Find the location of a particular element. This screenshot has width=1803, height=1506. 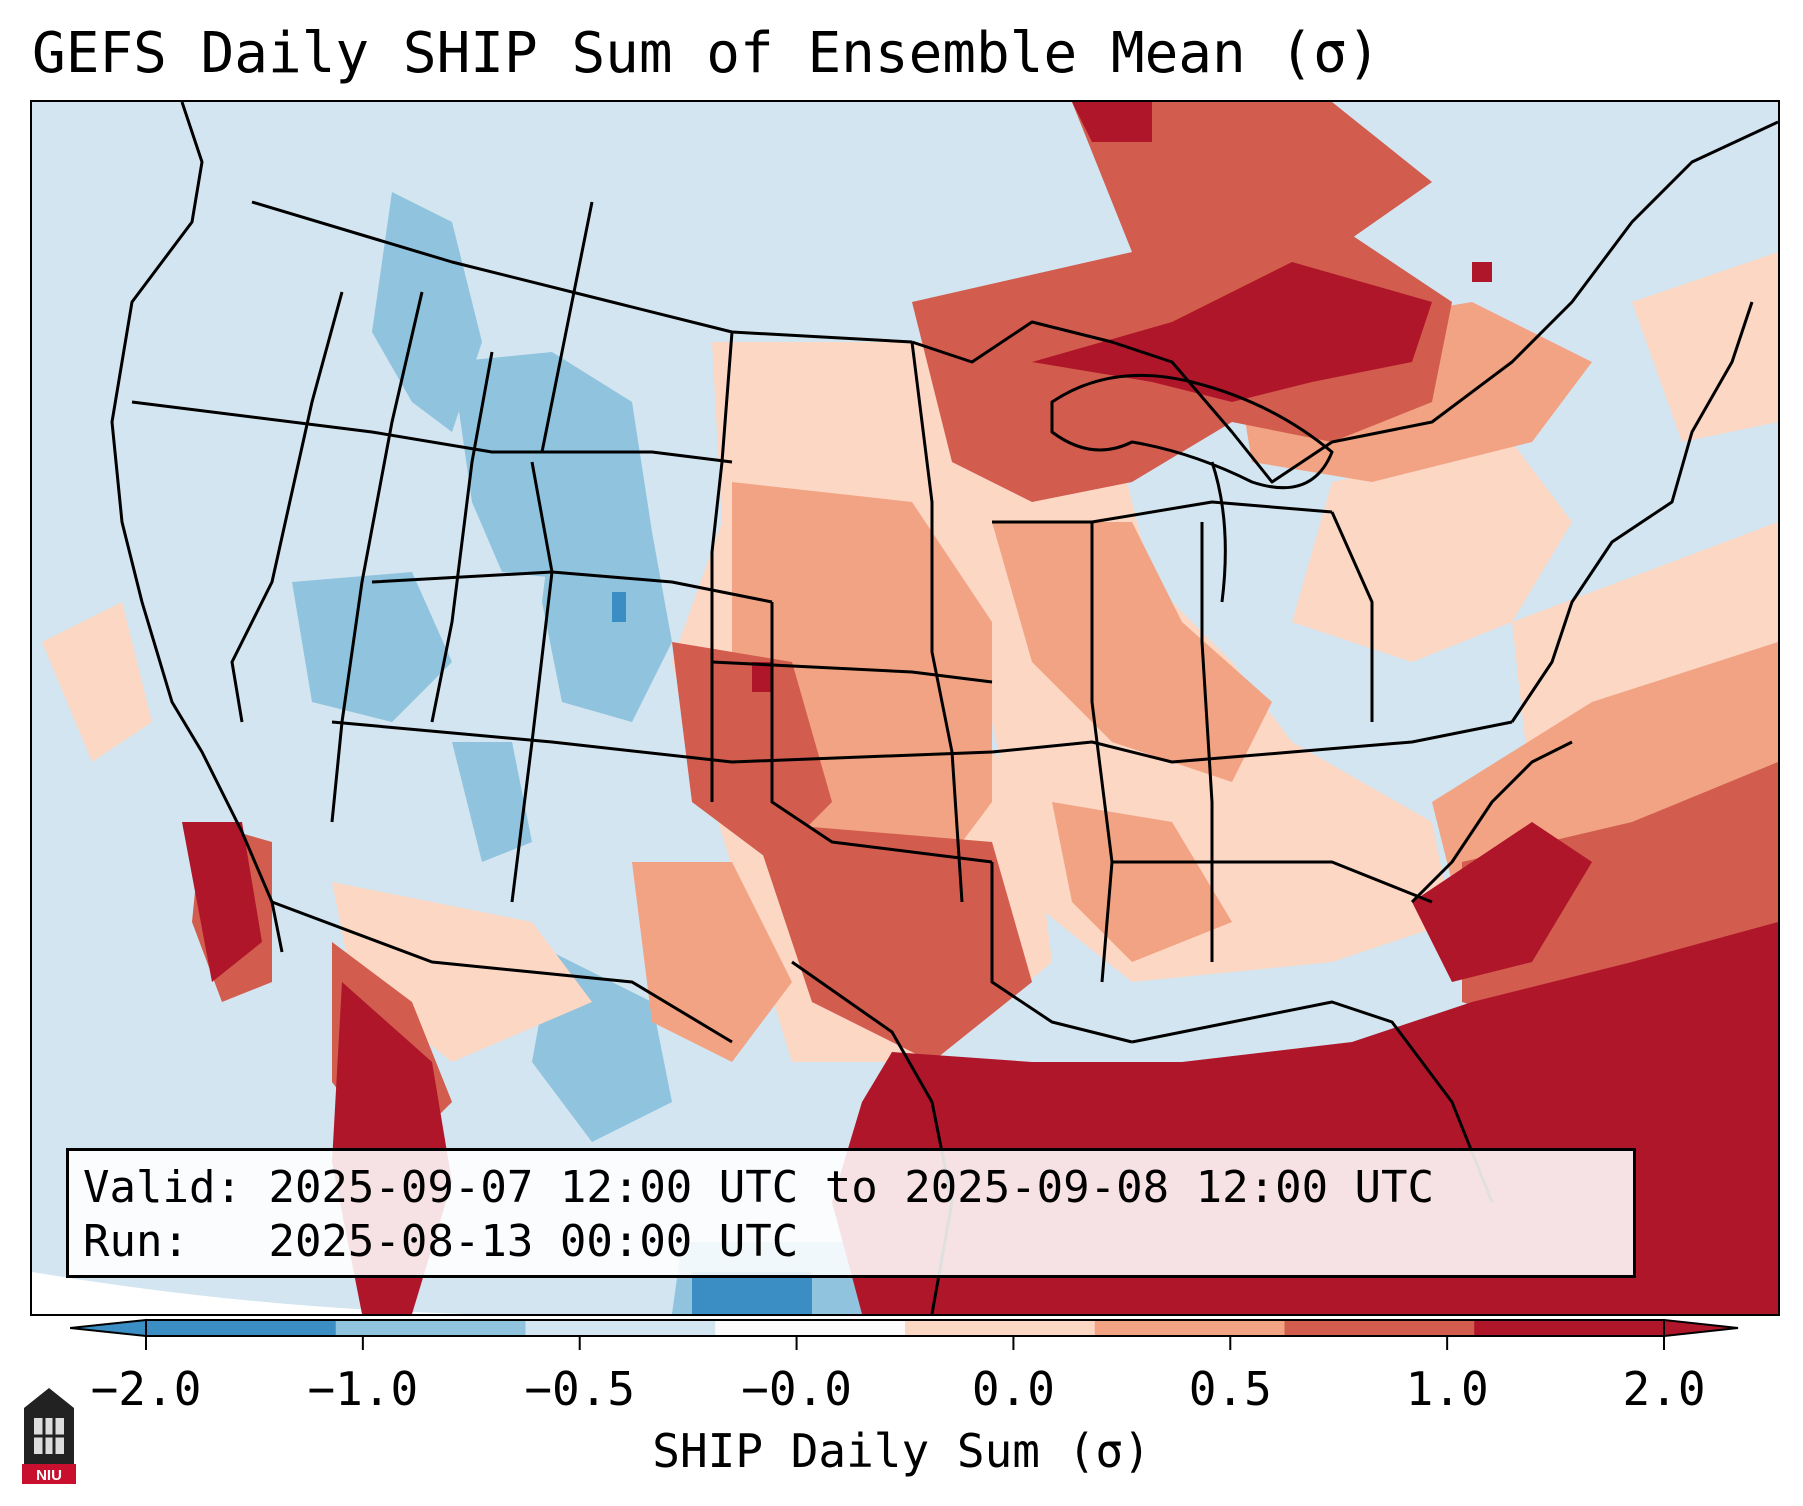

west-coastline is located at coordinates (197, 527).